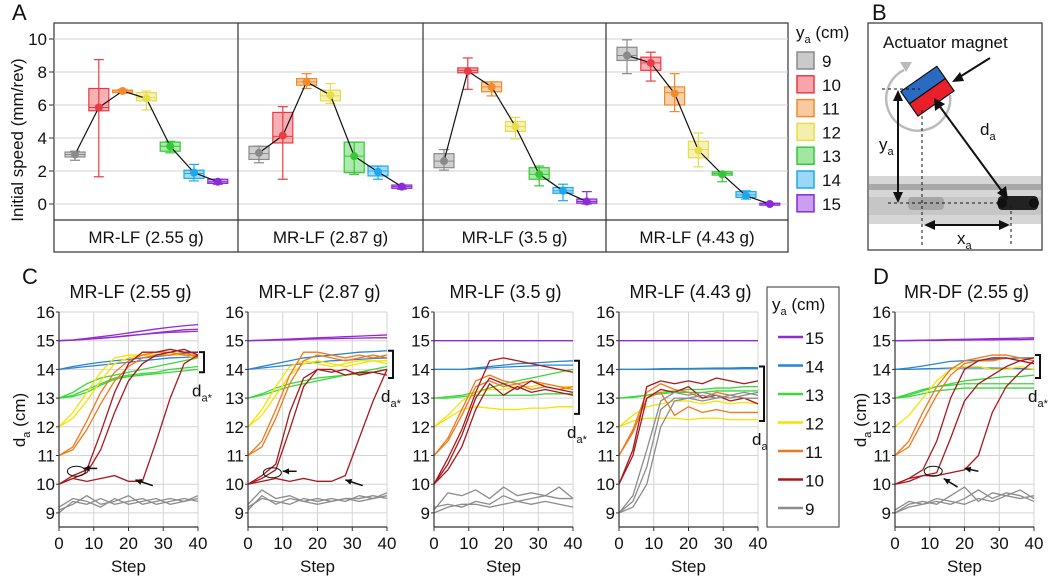 The width and height of the screenshot is (1050, 585). I want to click on group-label: MR-LF (4.43 g), so click(696, 237).